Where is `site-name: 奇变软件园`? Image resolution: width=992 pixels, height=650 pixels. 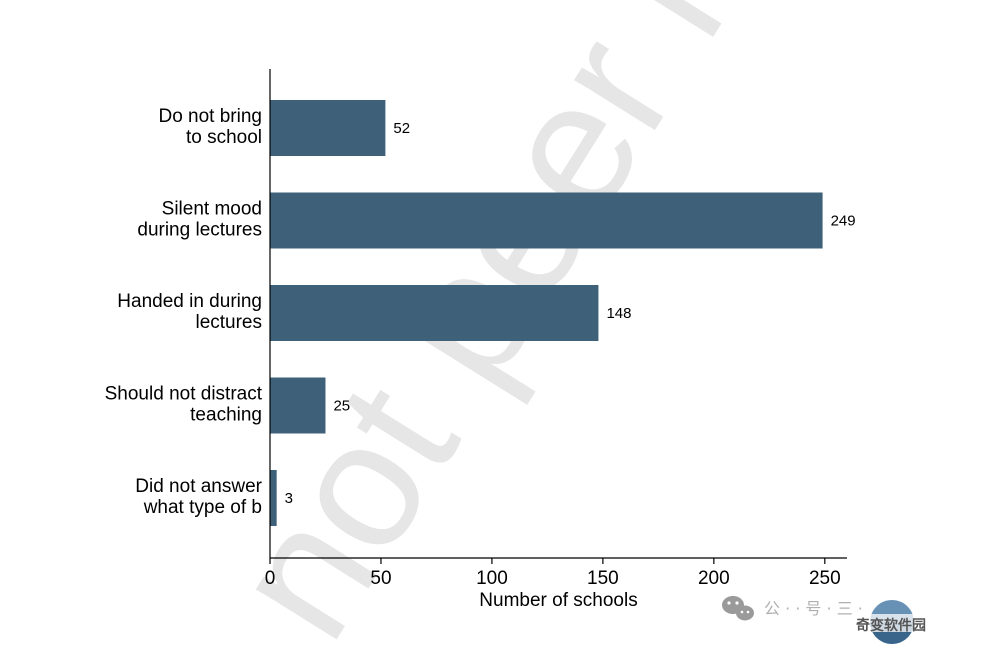
site-name: 奇变软件园 is located at coordinates (891, 625).